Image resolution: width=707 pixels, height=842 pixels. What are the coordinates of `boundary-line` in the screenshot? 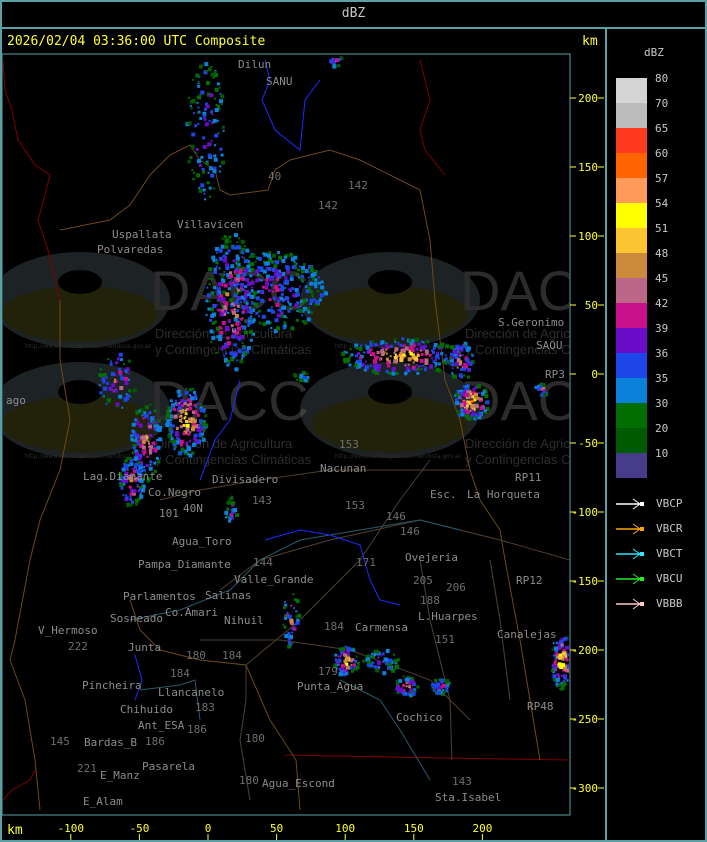 It's located at (291, 105).